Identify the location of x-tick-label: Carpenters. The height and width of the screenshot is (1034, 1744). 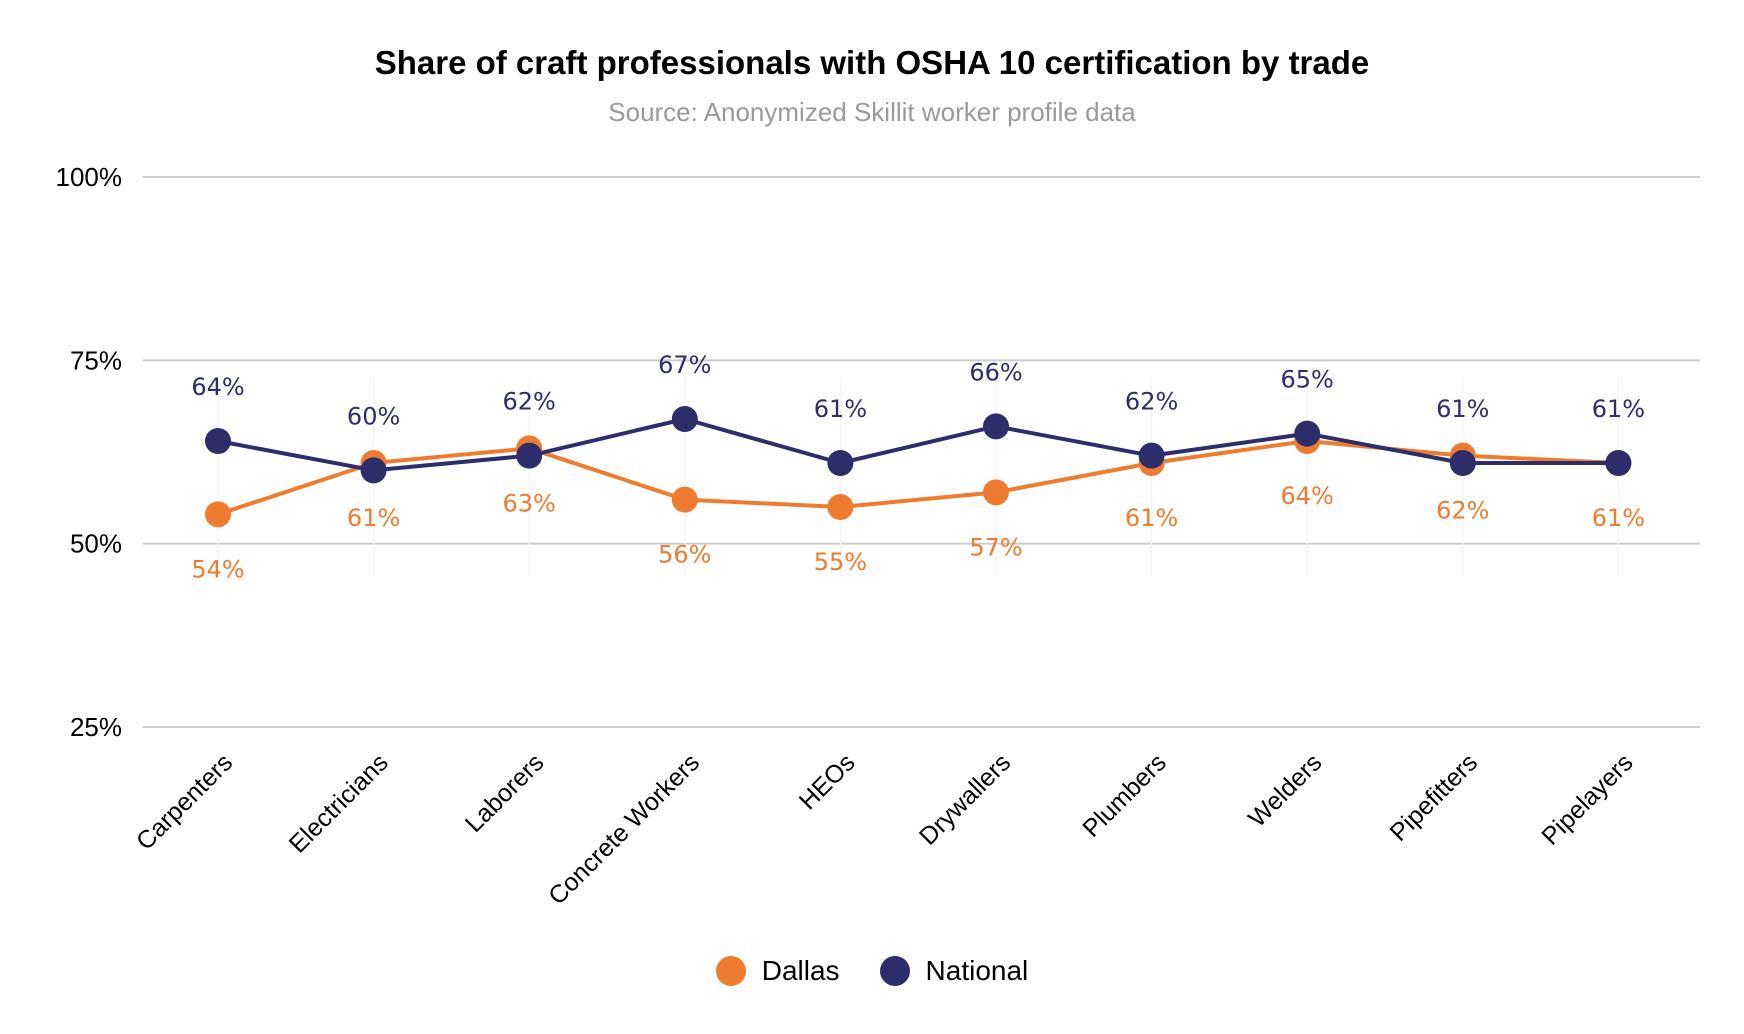
(184, 801).